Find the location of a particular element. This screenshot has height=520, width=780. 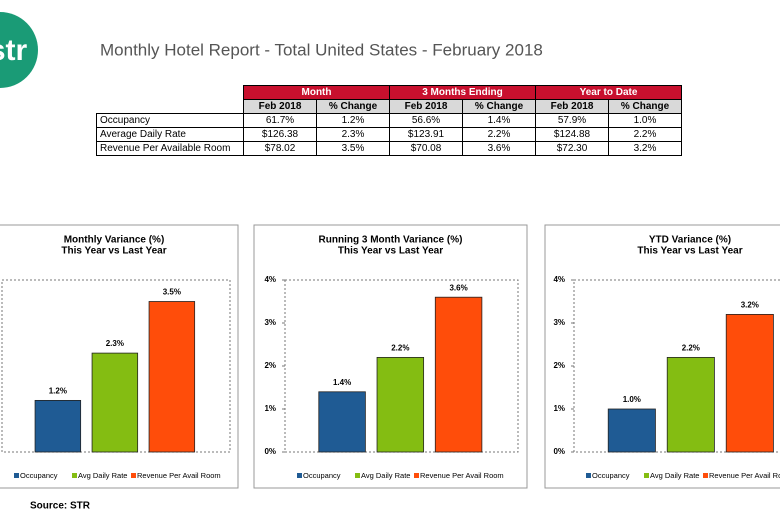

chart-title: Monthly Variance (%) is located at coordinates (114, 240).